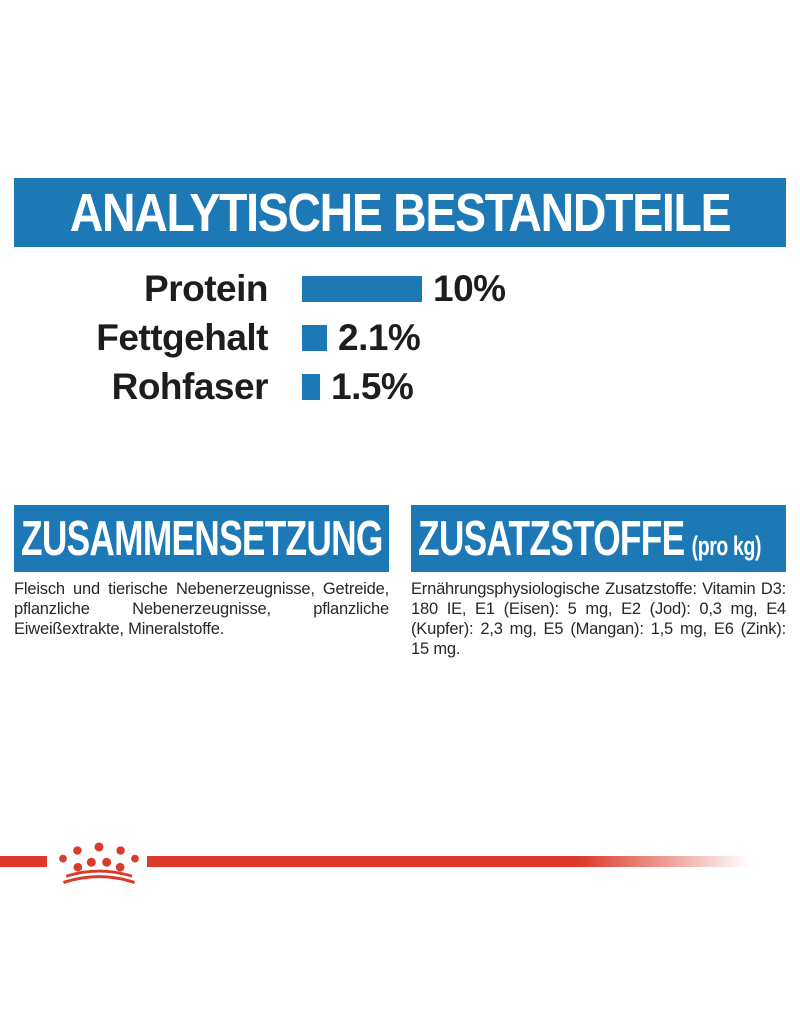  What do you see at coordinates (726, 545) in the screenshot?
I see `additives-title-suffix: (pro kg)` at bounding box center [726, 545].